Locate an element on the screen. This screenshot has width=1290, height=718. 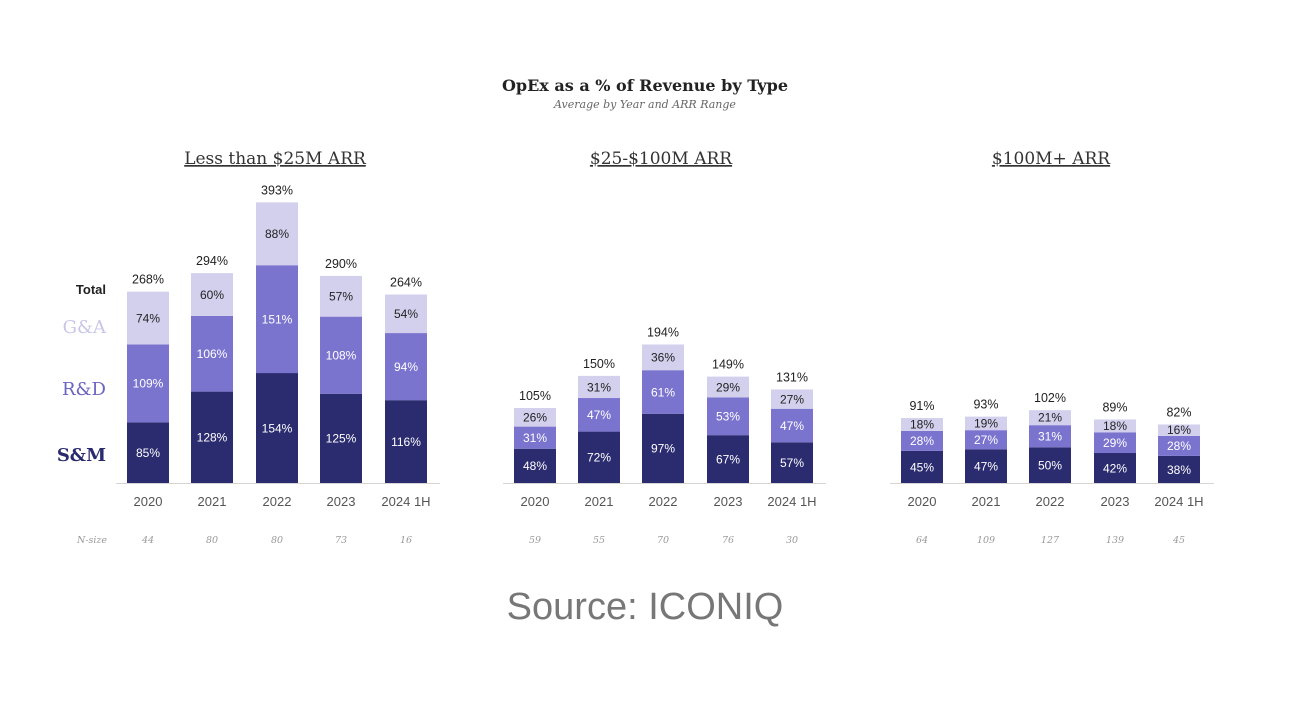
panel-title: $100M+ ARR is located at coordinates (1051, 159).